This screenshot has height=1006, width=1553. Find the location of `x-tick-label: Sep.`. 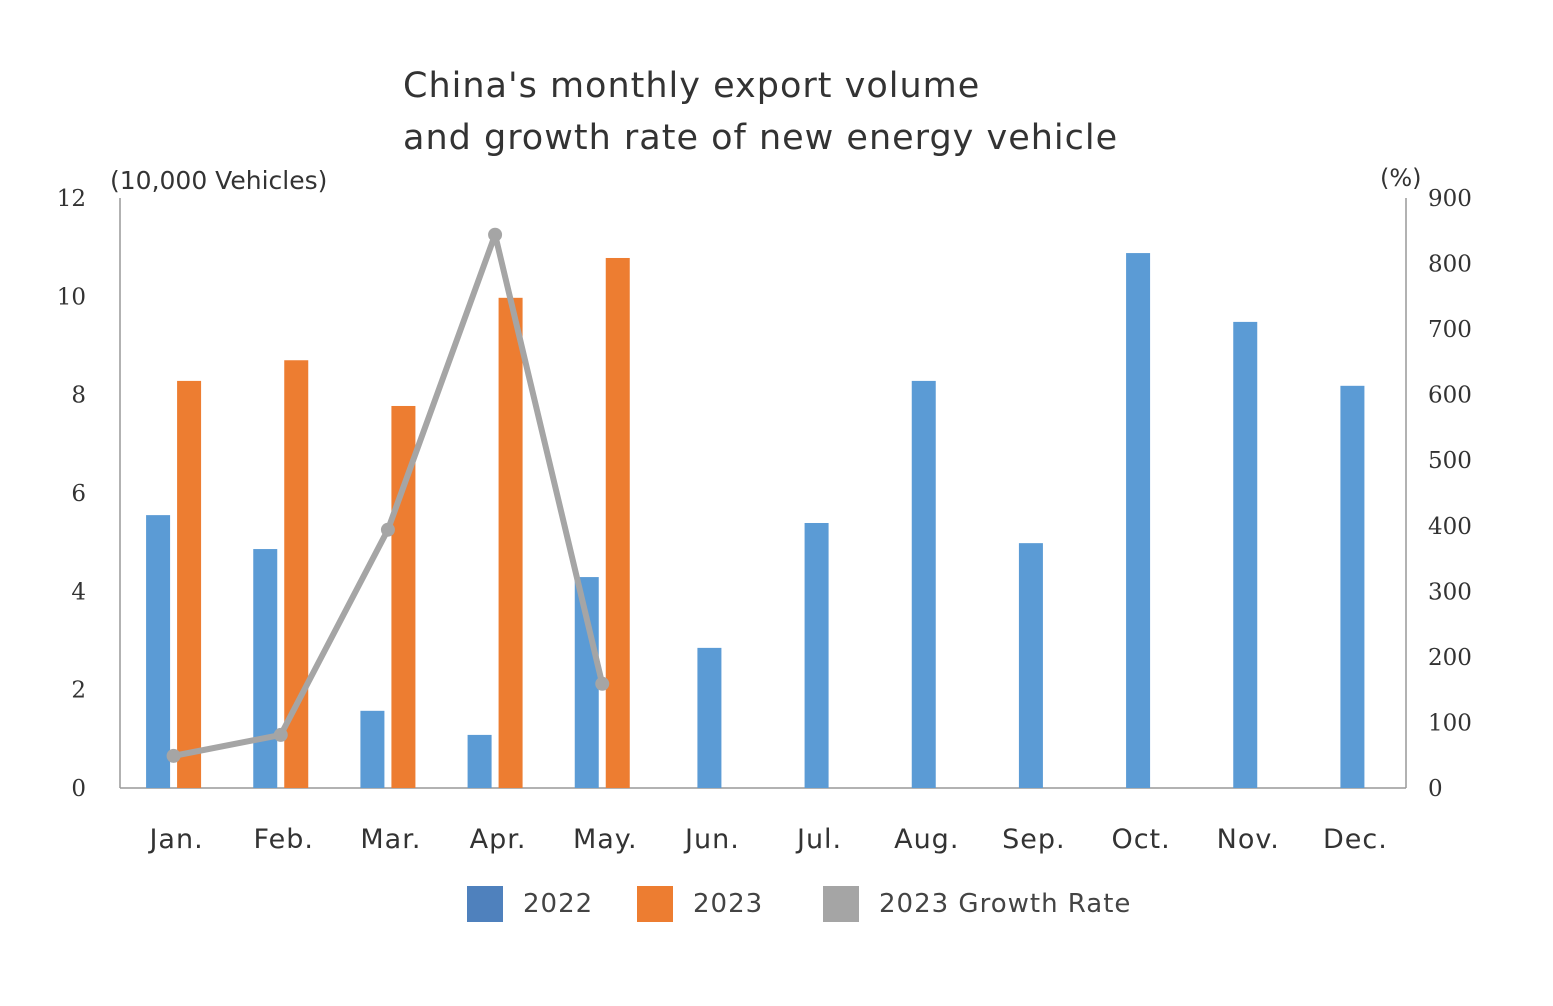

x-tick-label: Sep. is located at coordinates (1033, 839).